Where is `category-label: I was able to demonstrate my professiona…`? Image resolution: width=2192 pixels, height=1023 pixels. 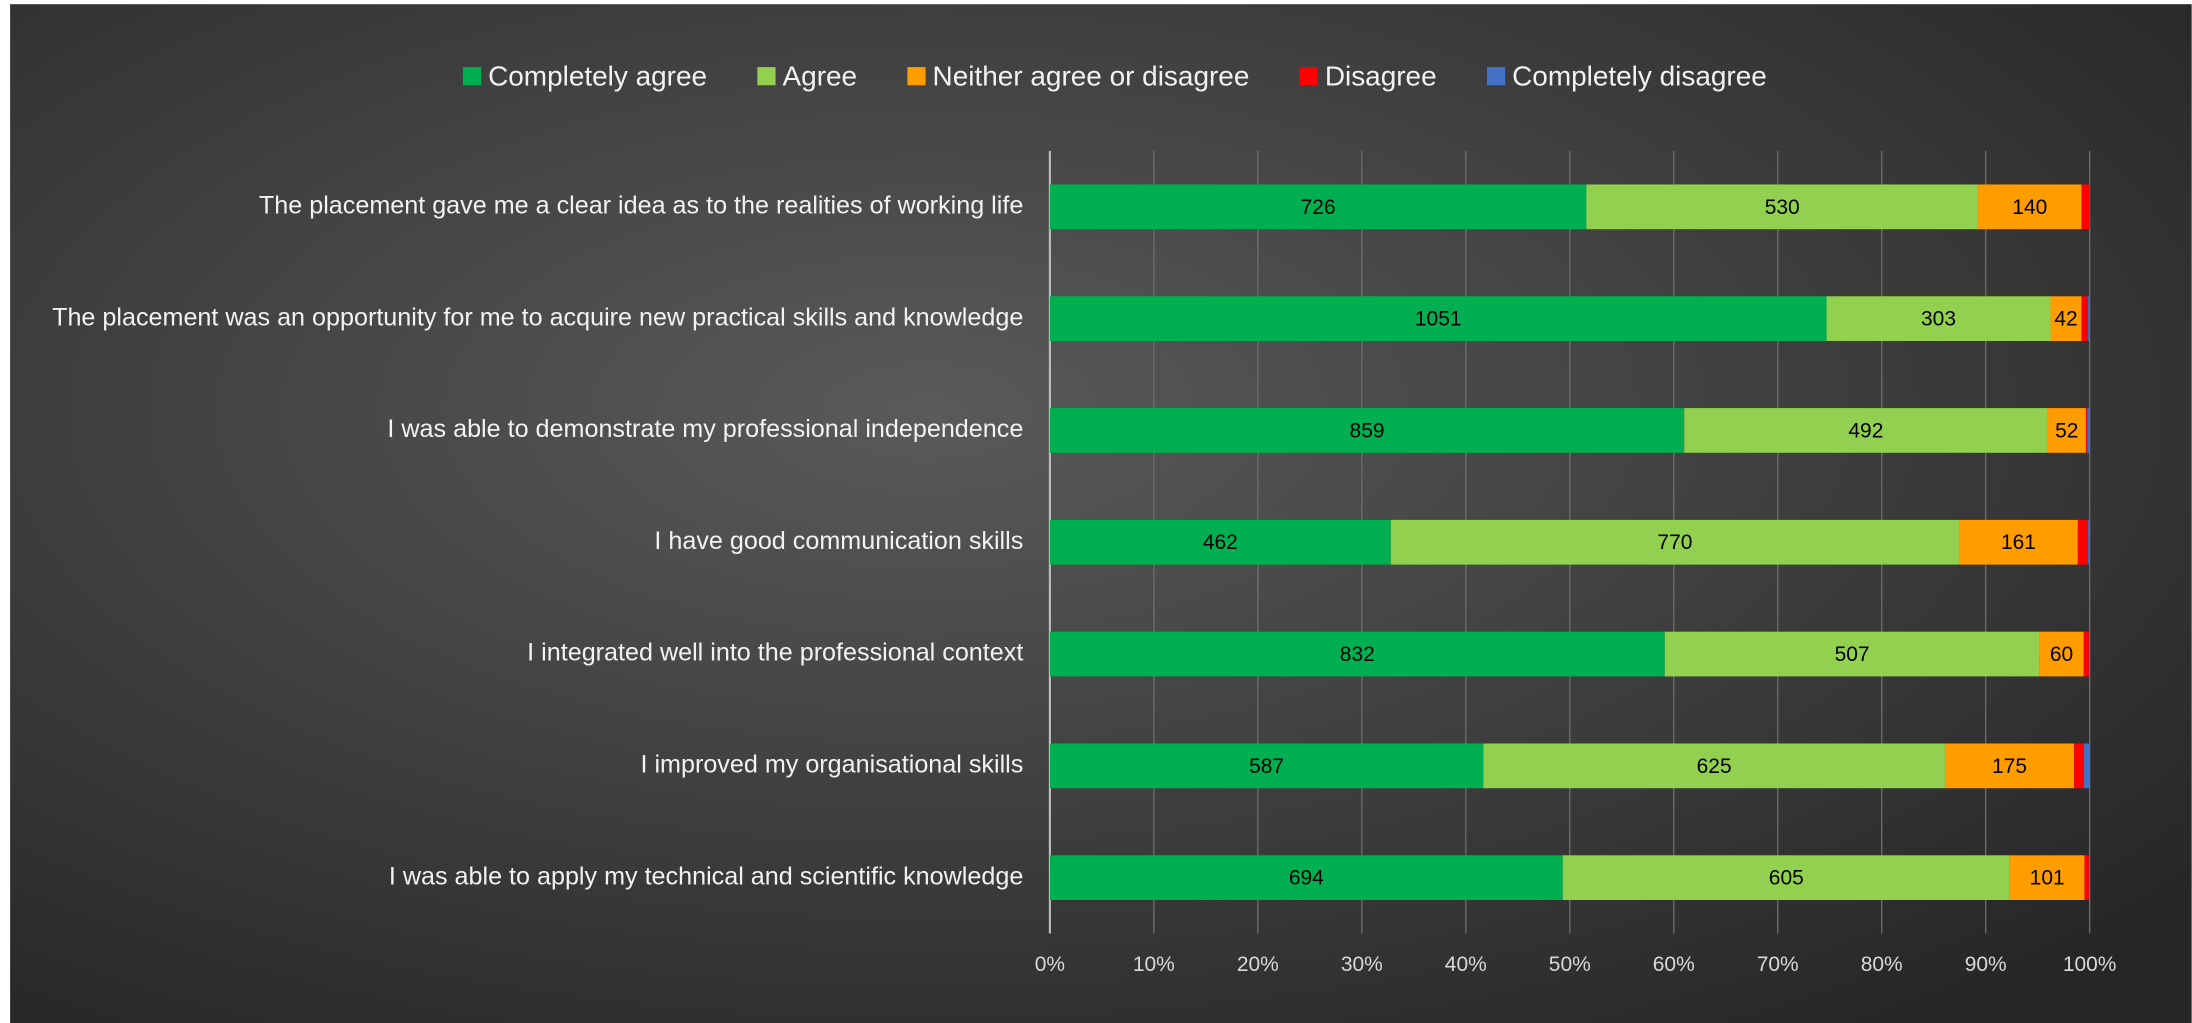
category-label: I was able to demonstrate my professiona… is located at coordinates (705, 429).